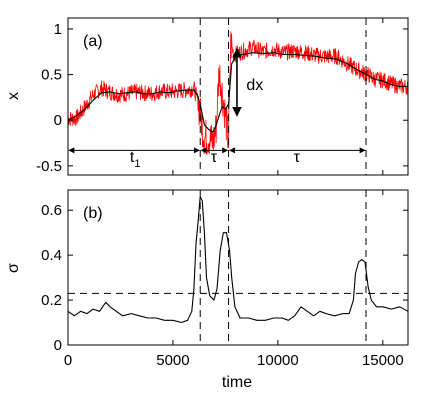 This screenshot has height=402, width=436. I want to click on annotation-2: τ, so click(214, 157).